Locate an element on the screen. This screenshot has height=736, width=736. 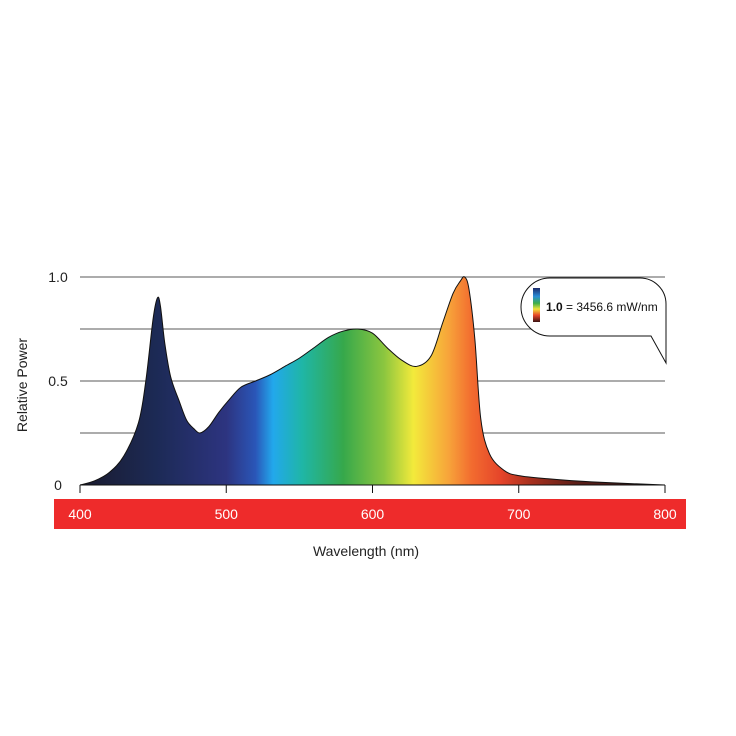
x-tick-label: 400 is located at coordinates (80, 514).